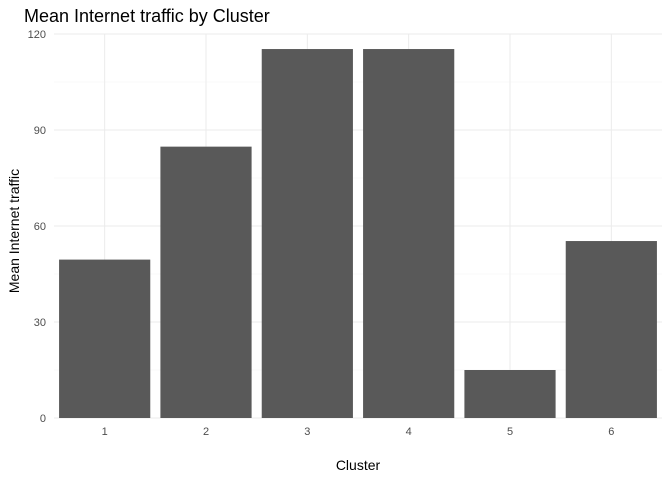 This screenshot has width=672, height=480. I want to click on chart-title: Mean Internet traffic by Cluster, so click(147, 16).